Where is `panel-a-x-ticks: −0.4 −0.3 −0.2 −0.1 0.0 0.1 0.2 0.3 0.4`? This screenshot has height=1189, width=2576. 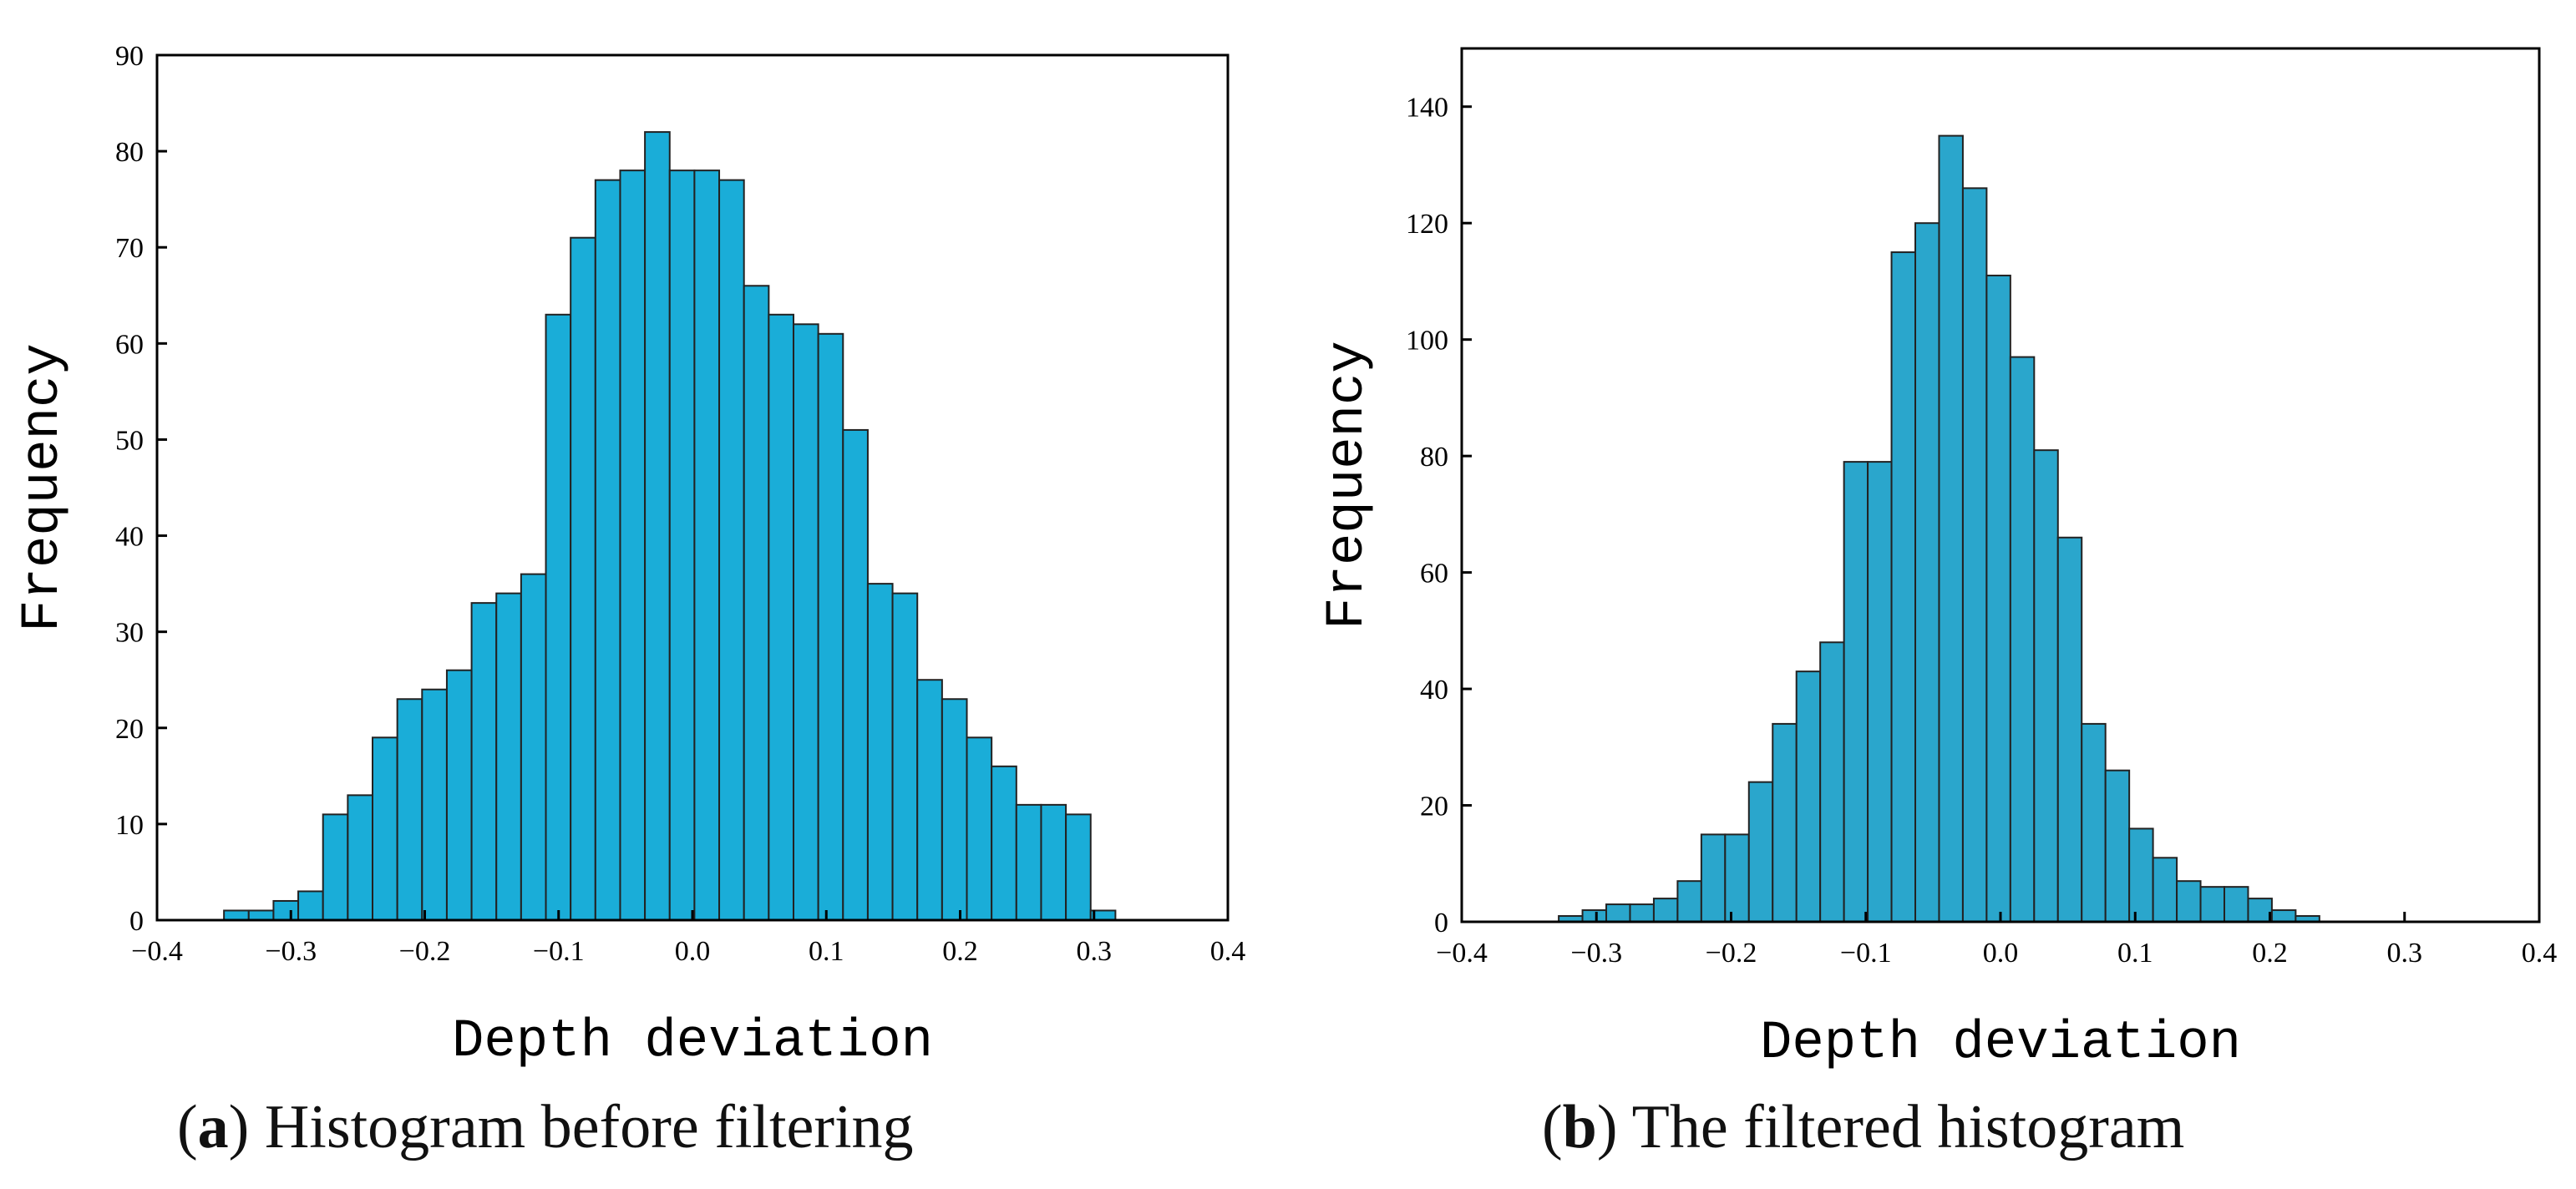
panel-a-x-ticks: −0.4 −0.3 −0.2 −0.1 0.0 0.1 0.2 0.3 0.4 is located at coordinates (688, 938).